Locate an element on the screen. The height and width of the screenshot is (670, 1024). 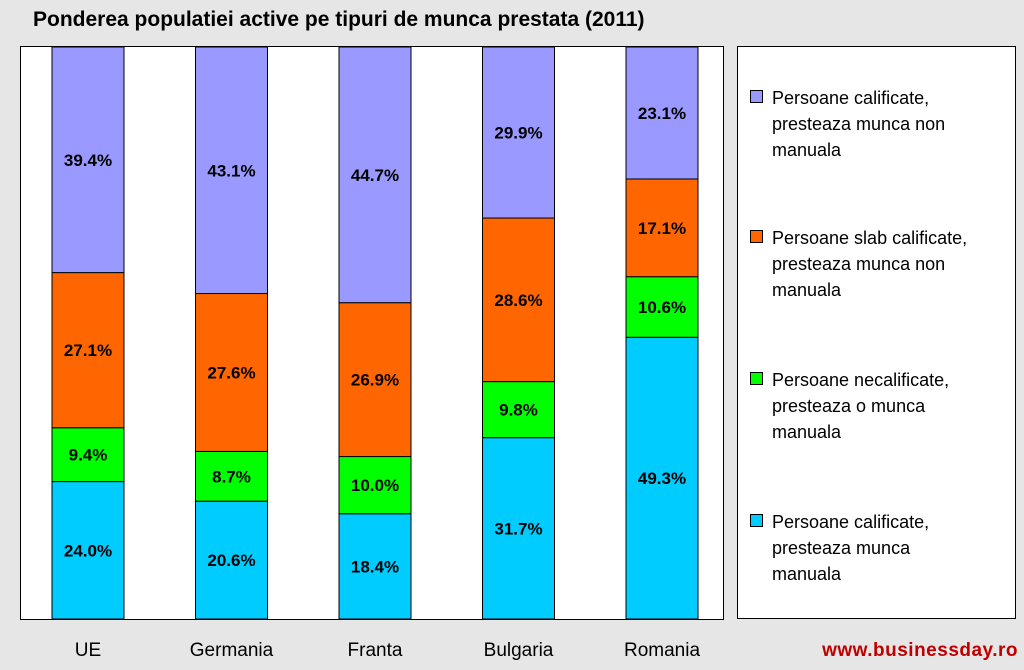
watermark: www.businessday.ro is located at coordinates (920, 650).